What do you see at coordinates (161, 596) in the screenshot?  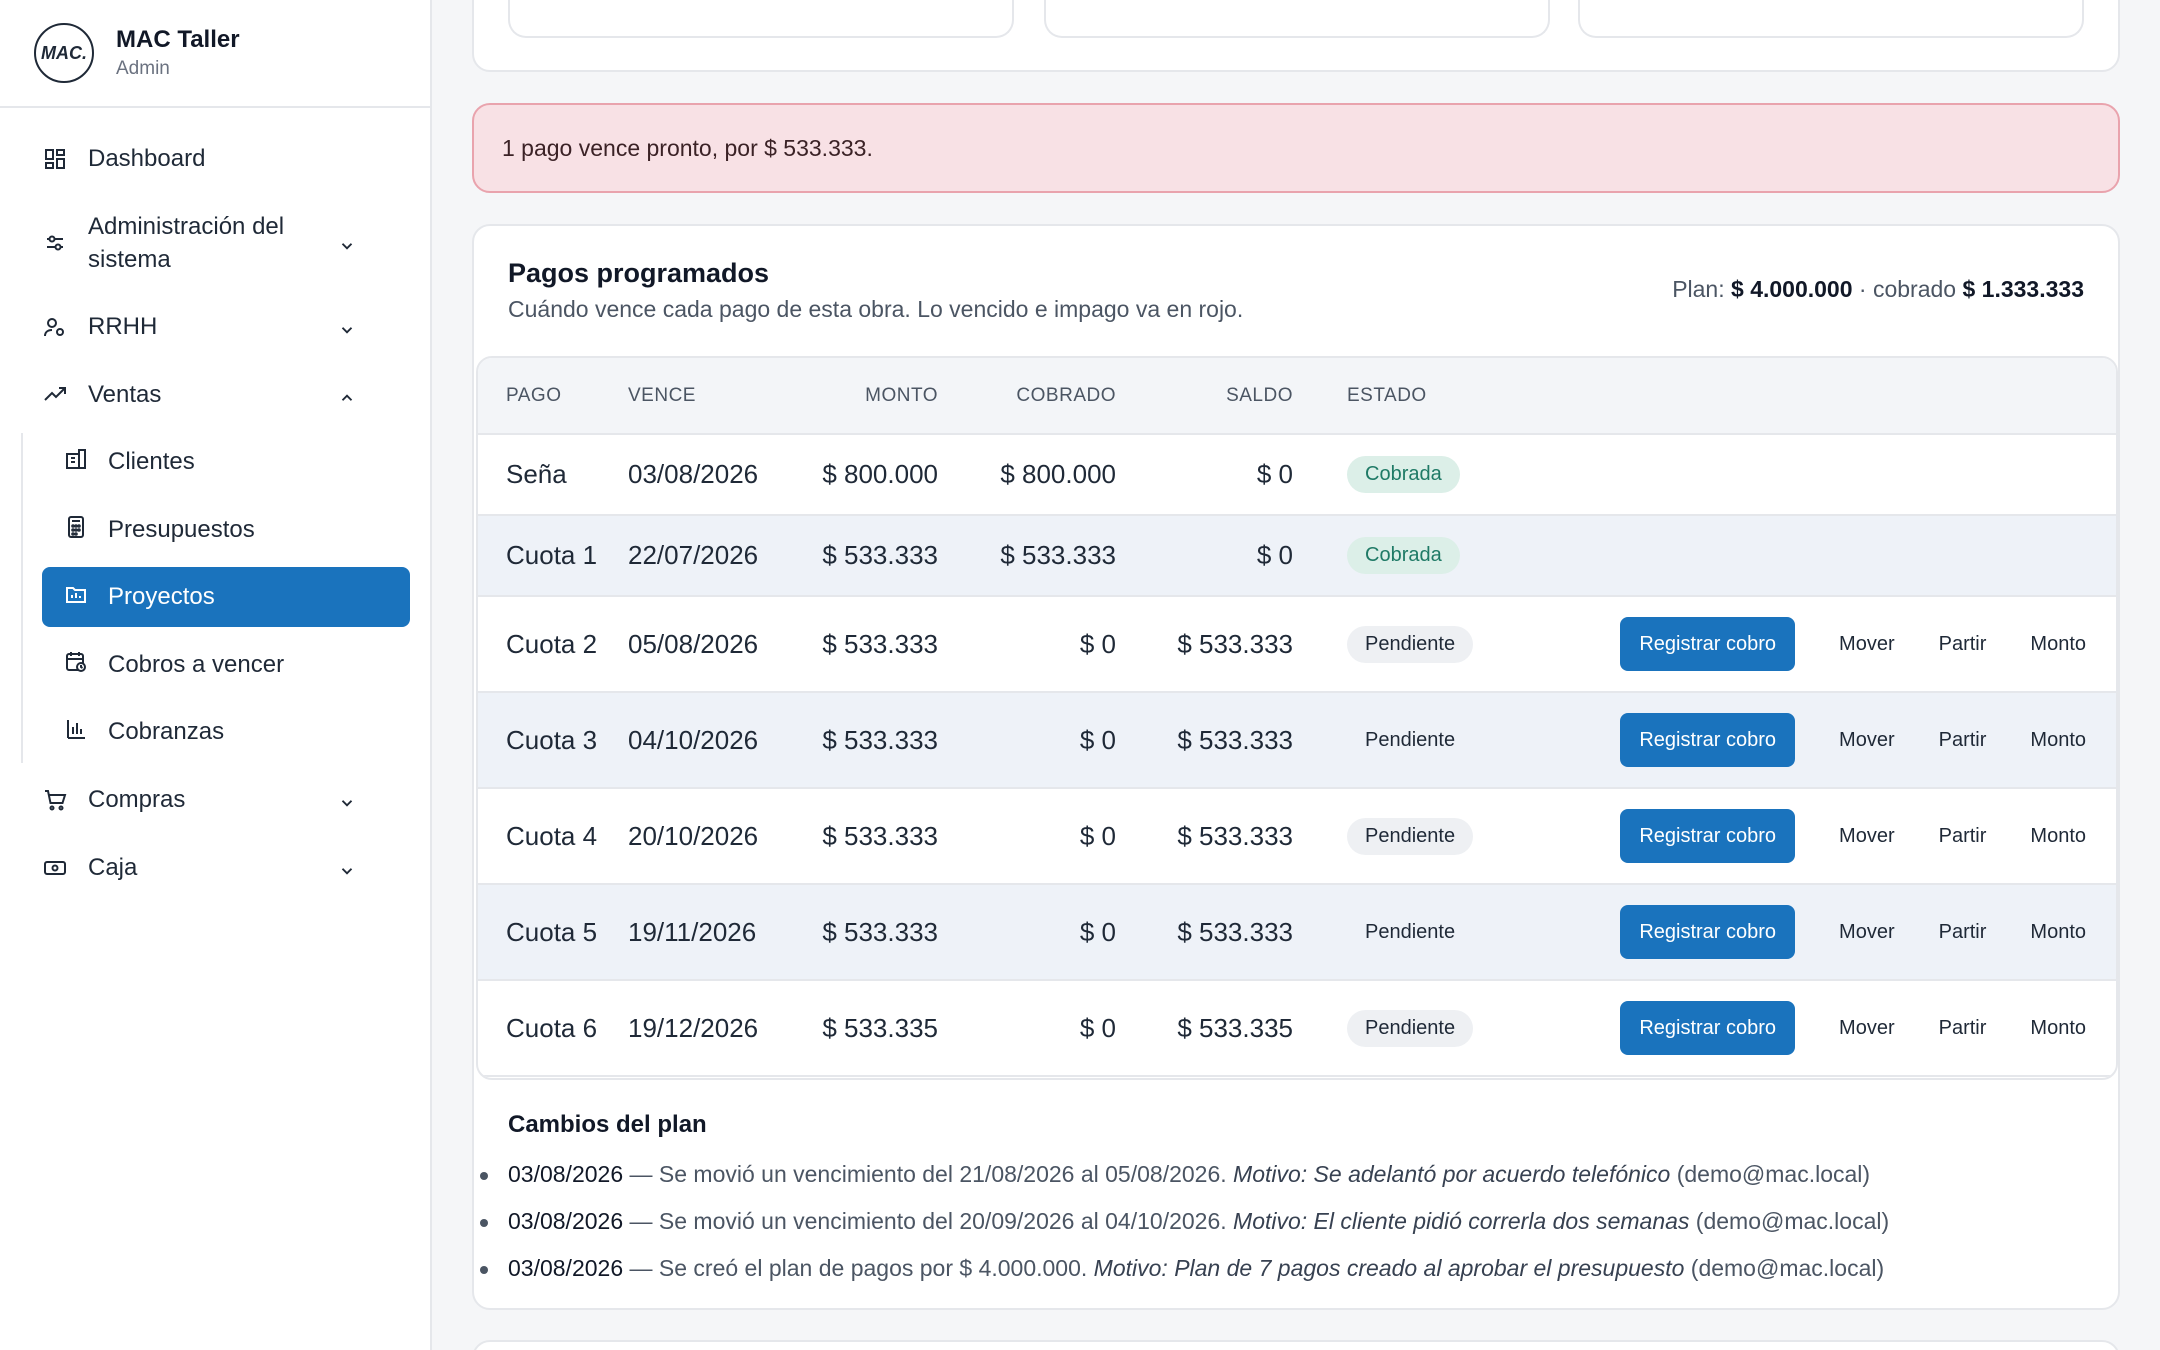 I see `sidebar-item-label: Proyectos` at bounding box center [161, 596].